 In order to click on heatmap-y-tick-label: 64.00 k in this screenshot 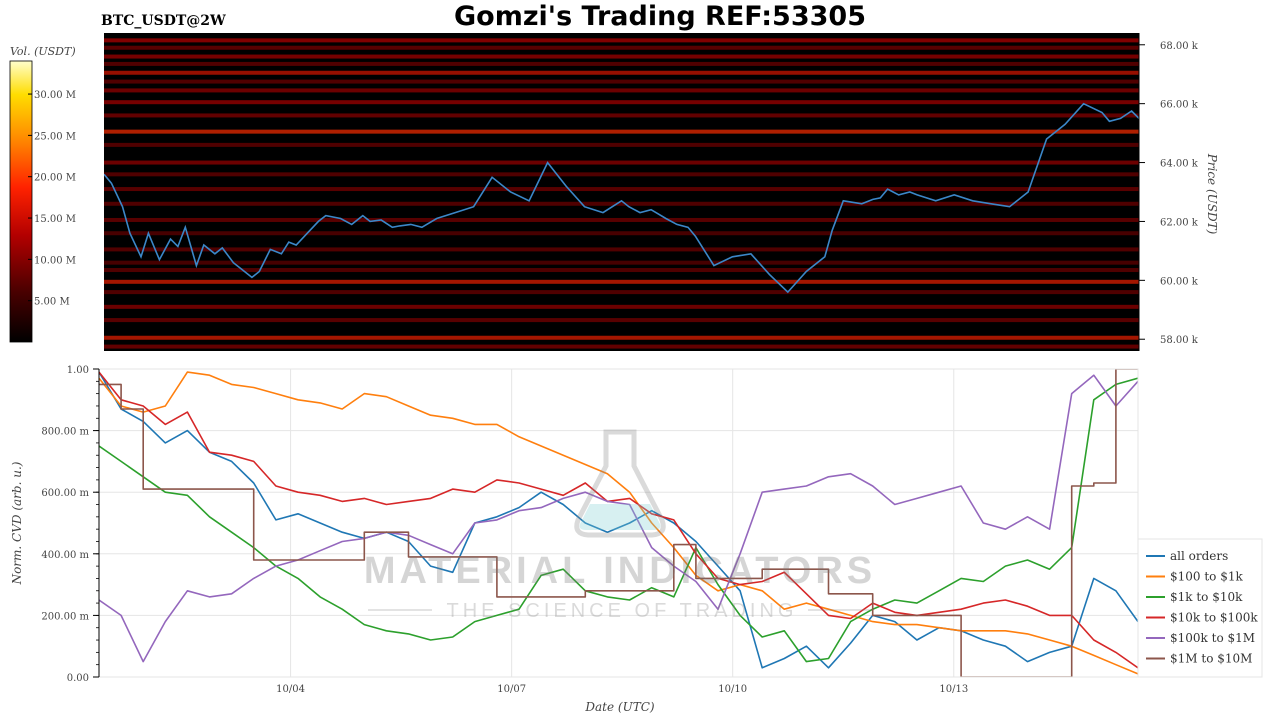, I will do `click(1179, 164)`.